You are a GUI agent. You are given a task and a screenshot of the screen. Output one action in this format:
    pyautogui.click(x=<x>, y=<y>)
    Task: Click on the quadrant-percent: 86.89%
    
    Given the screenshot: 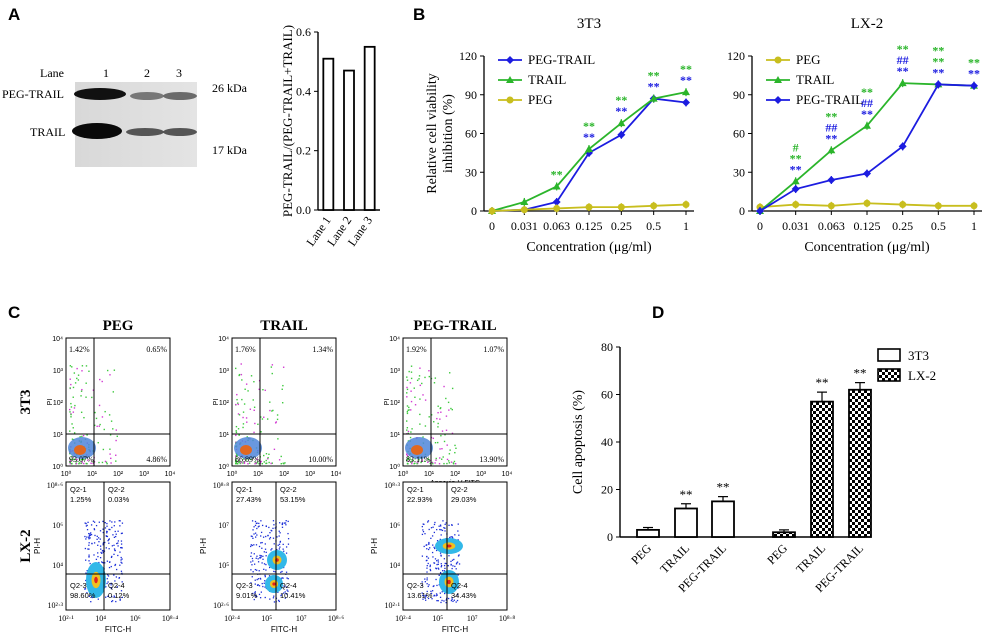 What is the action you would take?
    pyautogui.click(x=247, y=459)
    